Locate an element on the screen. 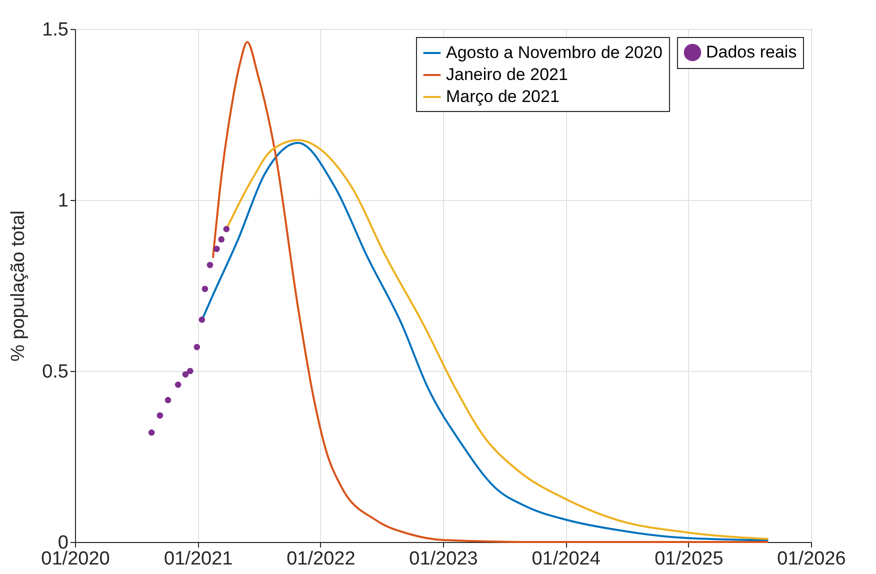 This screenshot has height=574, width=876. x-tick-label: 01/2021 is located at coordinates (198, 559).